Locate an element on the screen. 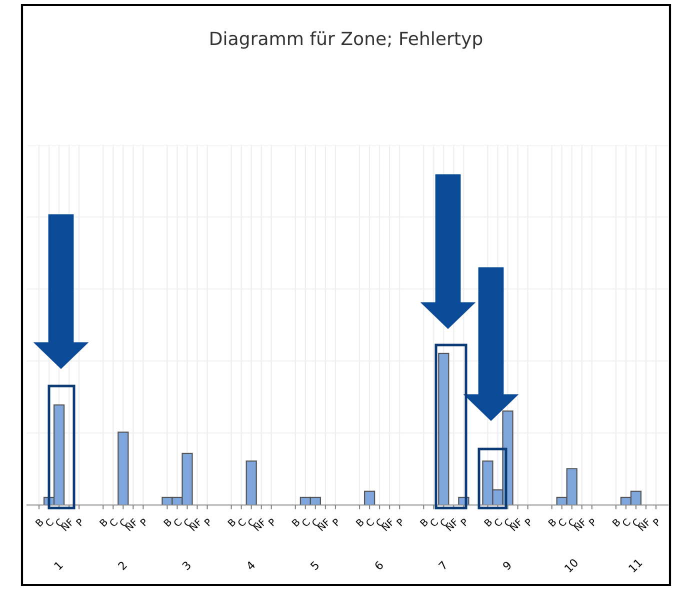 The image size is (677, 589). x-tick-label: 11 is located at coordinates (635, 565).